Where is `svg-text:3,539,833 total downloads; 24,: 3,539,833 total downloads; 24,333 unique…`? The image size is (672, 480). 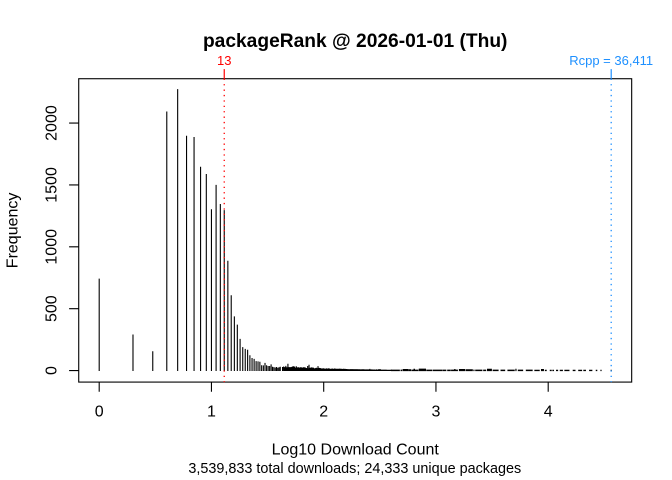 svg-text:3,539,833 total downloads; 24,: 3,539,833 total downloads; 24,333 unique… is located at coordinates (354, 469).